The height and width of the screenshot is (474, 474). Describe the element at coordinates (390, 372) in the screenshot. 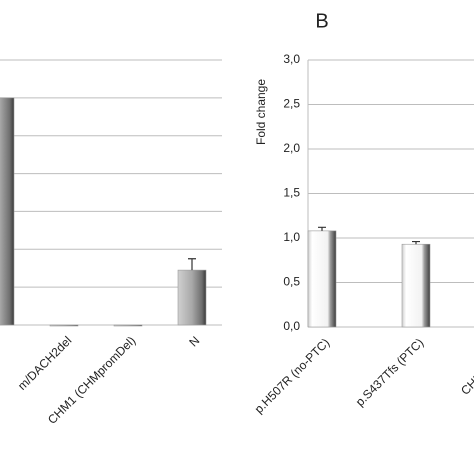

I see `x-tick-label: p.S437Tfs (PTC)` at that location.